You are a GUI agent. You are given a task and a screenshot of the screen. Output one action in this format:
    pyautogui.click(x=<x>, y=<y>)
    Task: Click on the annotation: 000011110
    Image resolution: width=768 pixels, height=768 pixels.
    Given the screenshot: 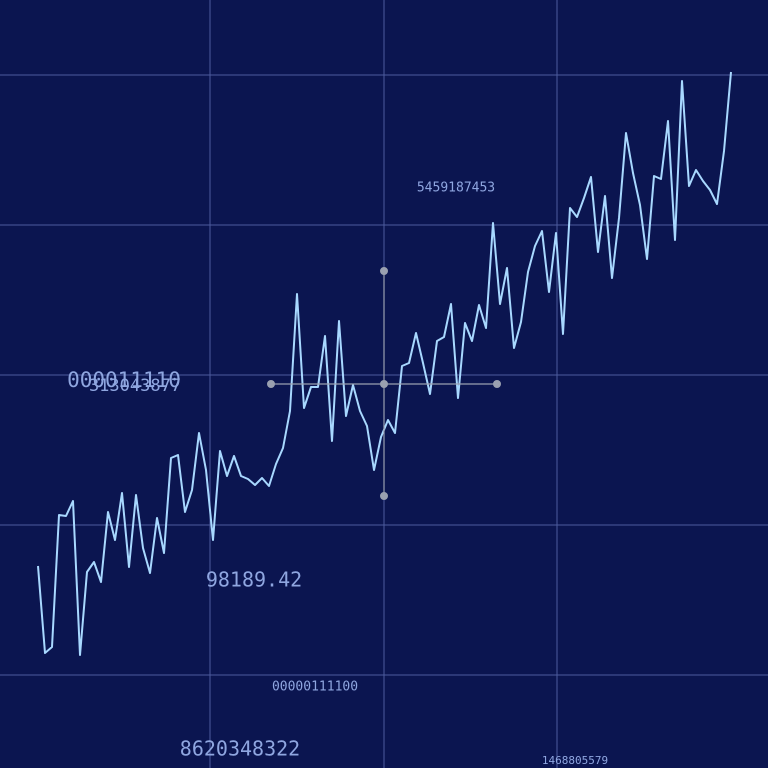 What is the action you would take?
    pyautogui.click(x=124, y=380)
    